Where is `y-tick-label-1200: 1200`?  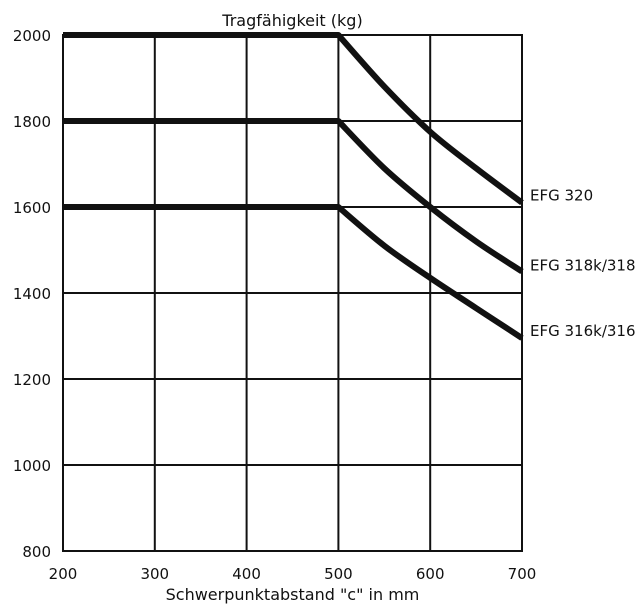
y-tick-label-1200: 1200 is located at coordinates (32, 380).